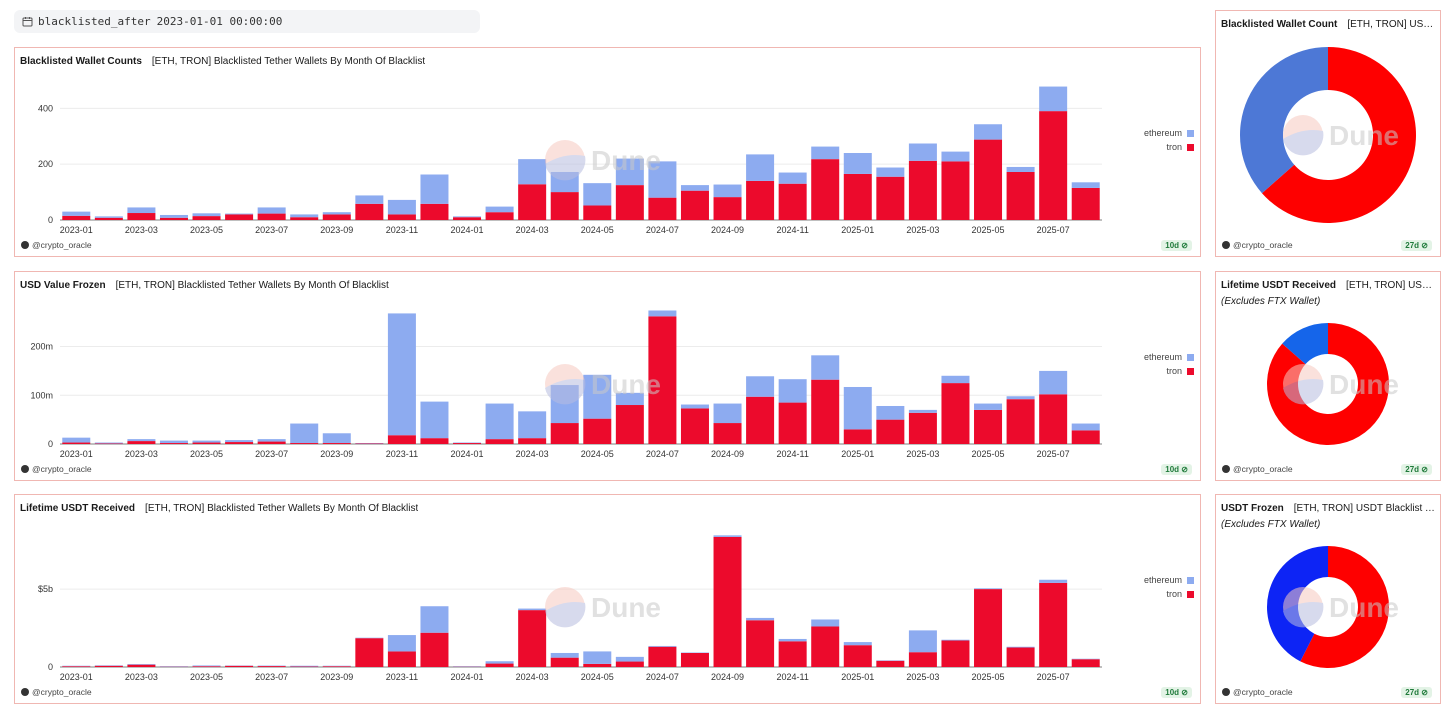 The height and width of the screenshot is (715, 1456). What do you see at coordinates (1169, 580) in the screenshot?
I see `legend-ethereum: ethereum` at bounding box center [1169, 580].